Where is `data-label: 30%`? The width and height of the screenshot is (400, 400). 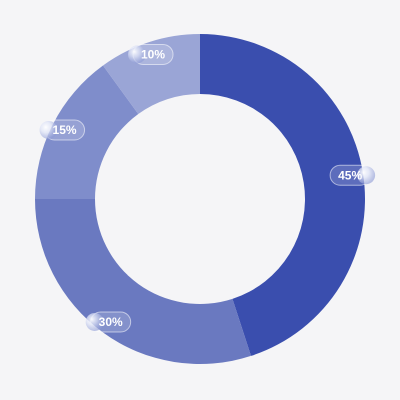
data-label: 30% is located at coordinates (111, 322).